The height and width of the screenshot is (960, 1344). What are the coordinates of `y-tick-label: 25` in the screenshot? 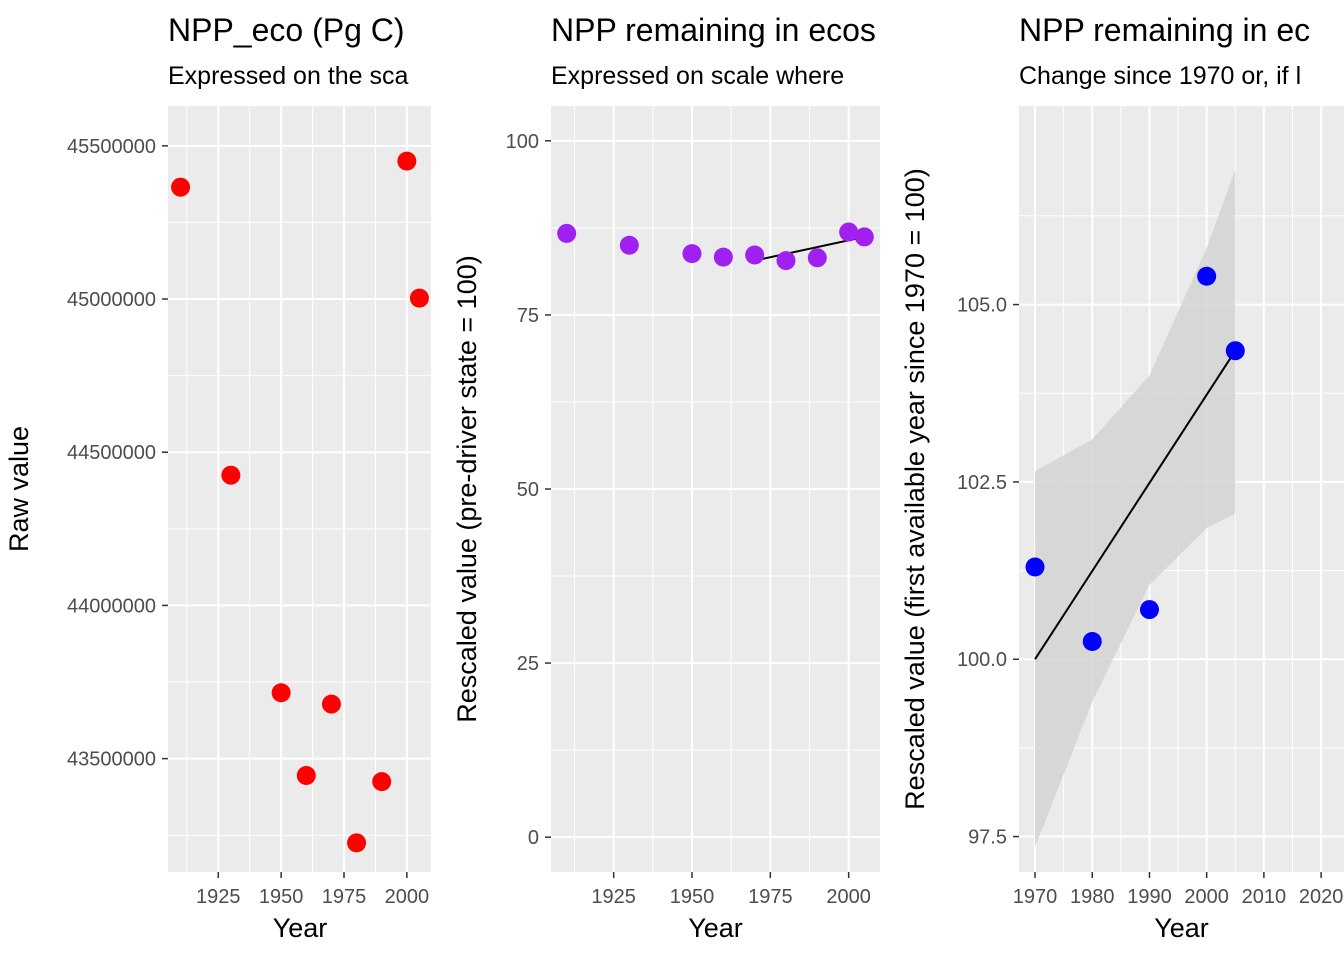 It's located at (528, 664).